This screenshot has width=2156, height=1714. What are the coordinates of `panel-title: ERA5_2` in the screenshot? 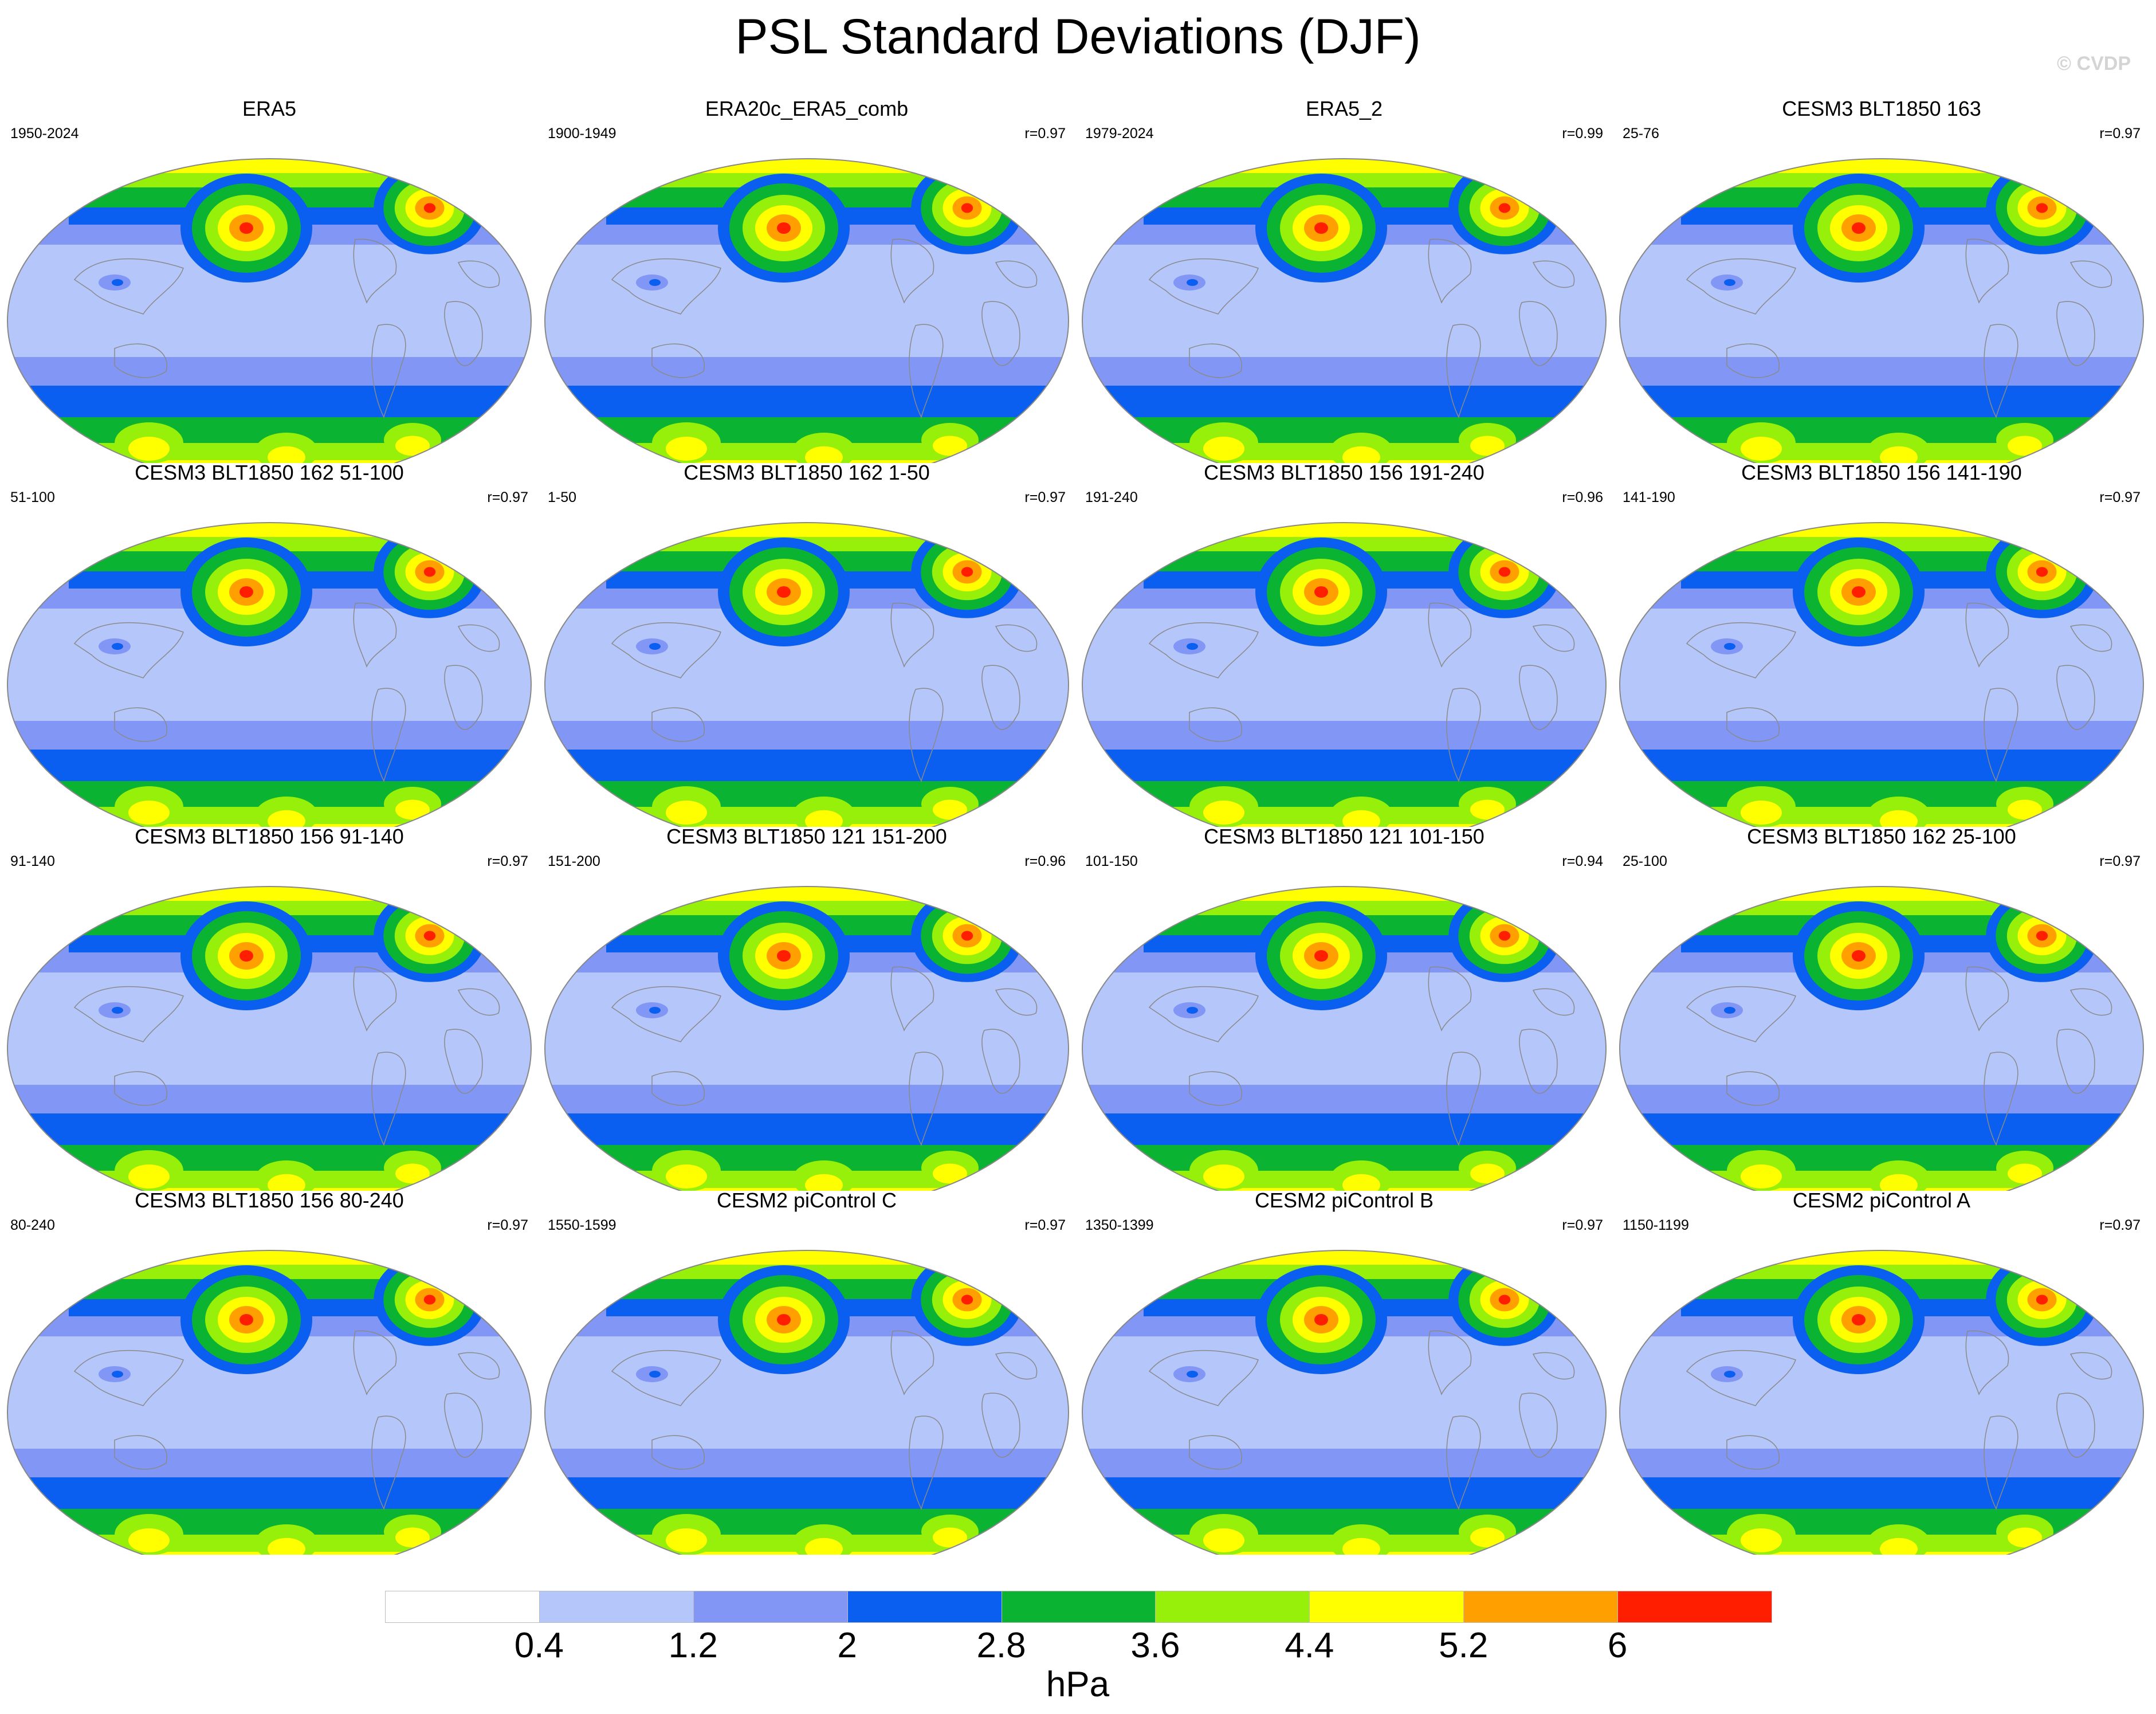 It's located at (1344, 108).